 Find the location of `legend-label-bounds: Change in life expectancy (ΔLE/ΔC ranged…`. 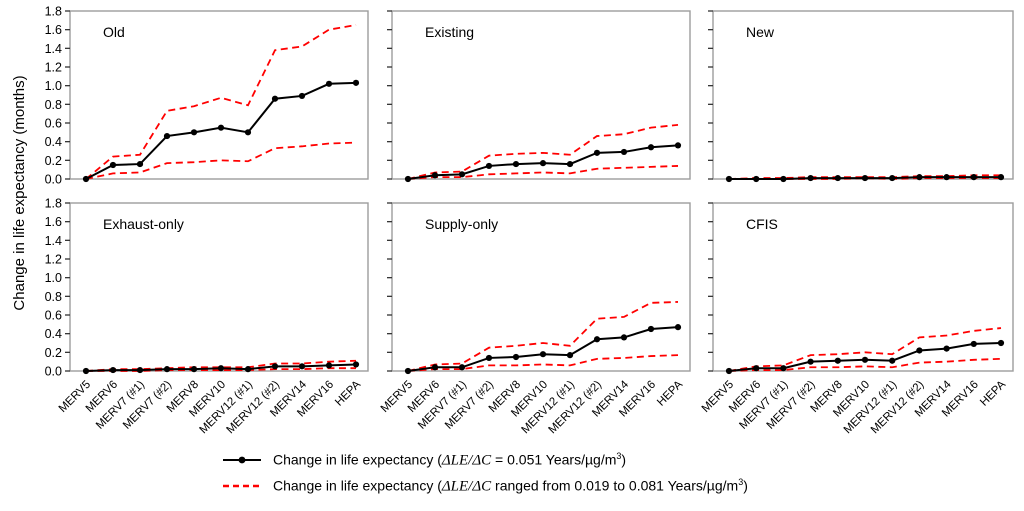

legend-label-bounds: Change in life expectancy (ΔLE/ΔC ranged… is located at coordinates (510, 485).